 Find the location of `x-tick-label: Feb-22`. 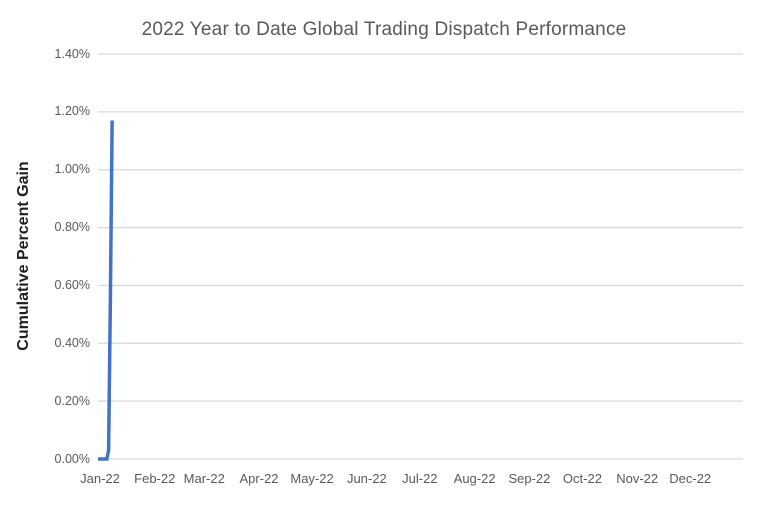

x-tick-label: Feb-22 is located at coordinates (155, 478).